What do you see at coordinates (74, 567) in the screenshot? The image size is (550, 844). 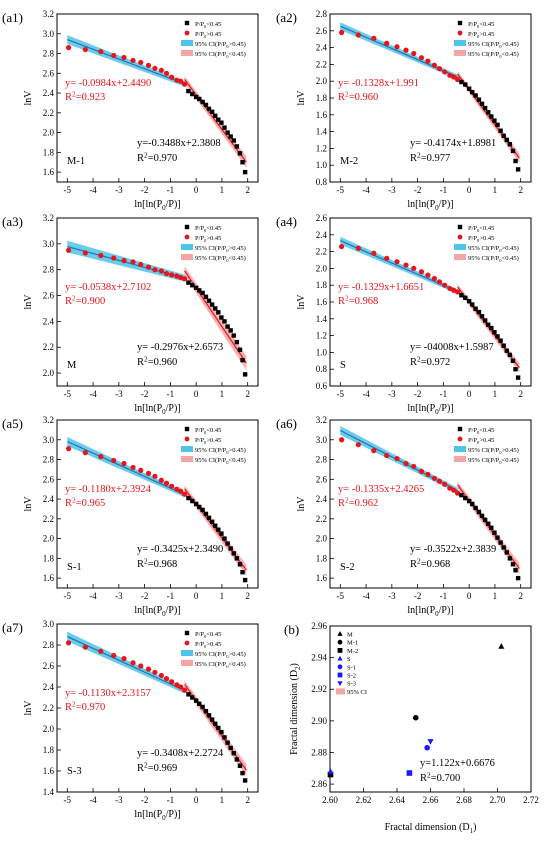 I see `sample-label: S-1` at bounding box center [74, 567].